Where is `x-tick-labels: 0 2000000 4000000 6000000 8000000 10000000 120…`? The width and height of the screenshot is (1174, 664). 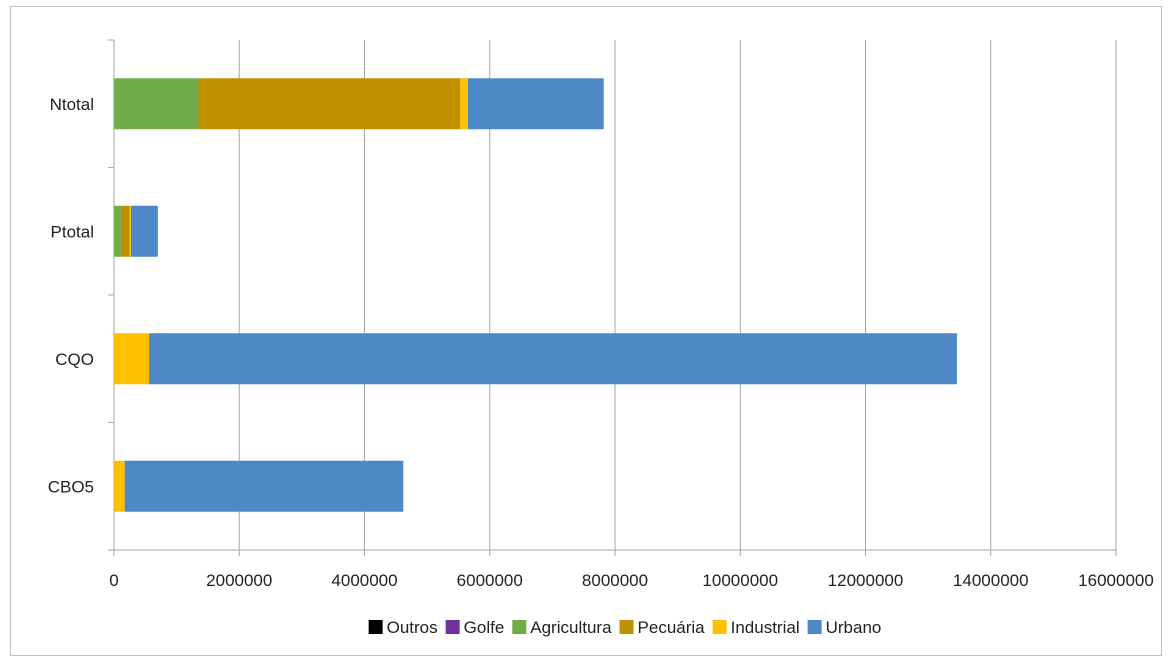
x-tick-labels: 0 2000000 4000000 6000000 8000000 10000000 120… is located at coordinates (631, 580).